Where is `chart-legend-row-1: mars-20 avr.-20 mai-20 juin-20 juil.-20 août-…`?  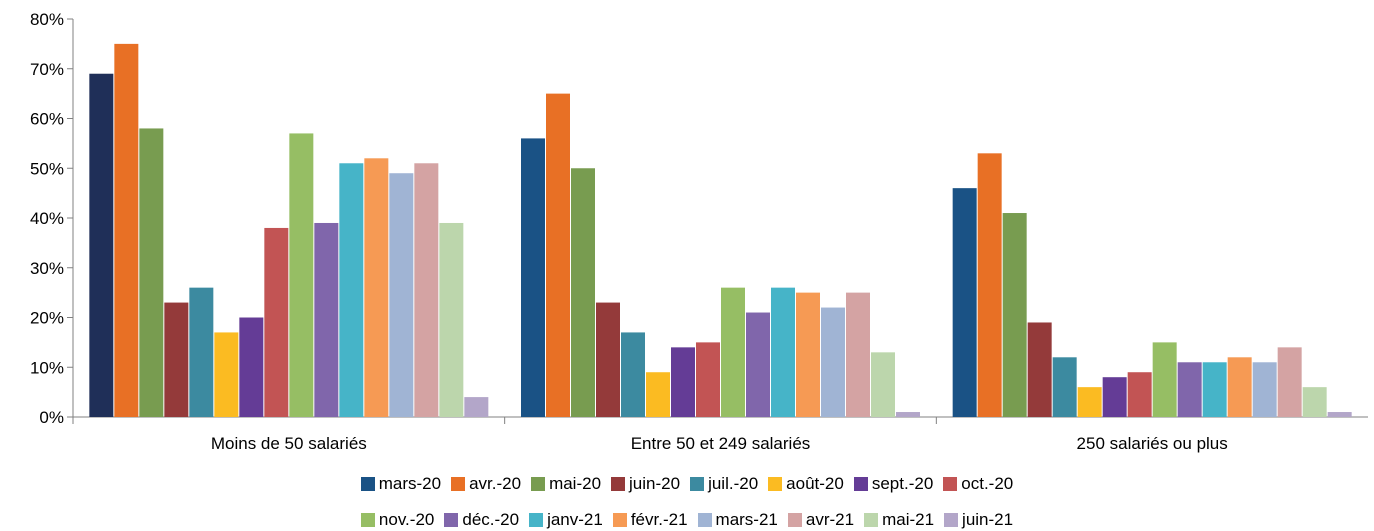 chart-legend-row-1: mars-20 avr.-20 mai-20 juin-20 juil.-20 août-… is located at coordinates (687, 484).